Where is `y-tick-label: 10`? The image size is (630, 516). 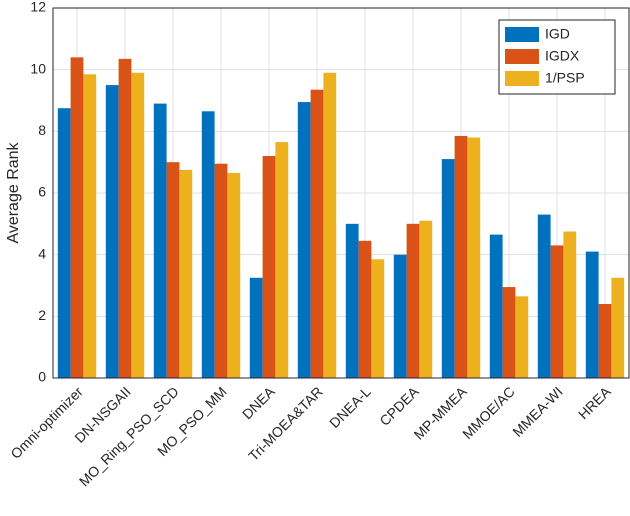
y-tick-label: 10 is located at coordinates (38, 68).